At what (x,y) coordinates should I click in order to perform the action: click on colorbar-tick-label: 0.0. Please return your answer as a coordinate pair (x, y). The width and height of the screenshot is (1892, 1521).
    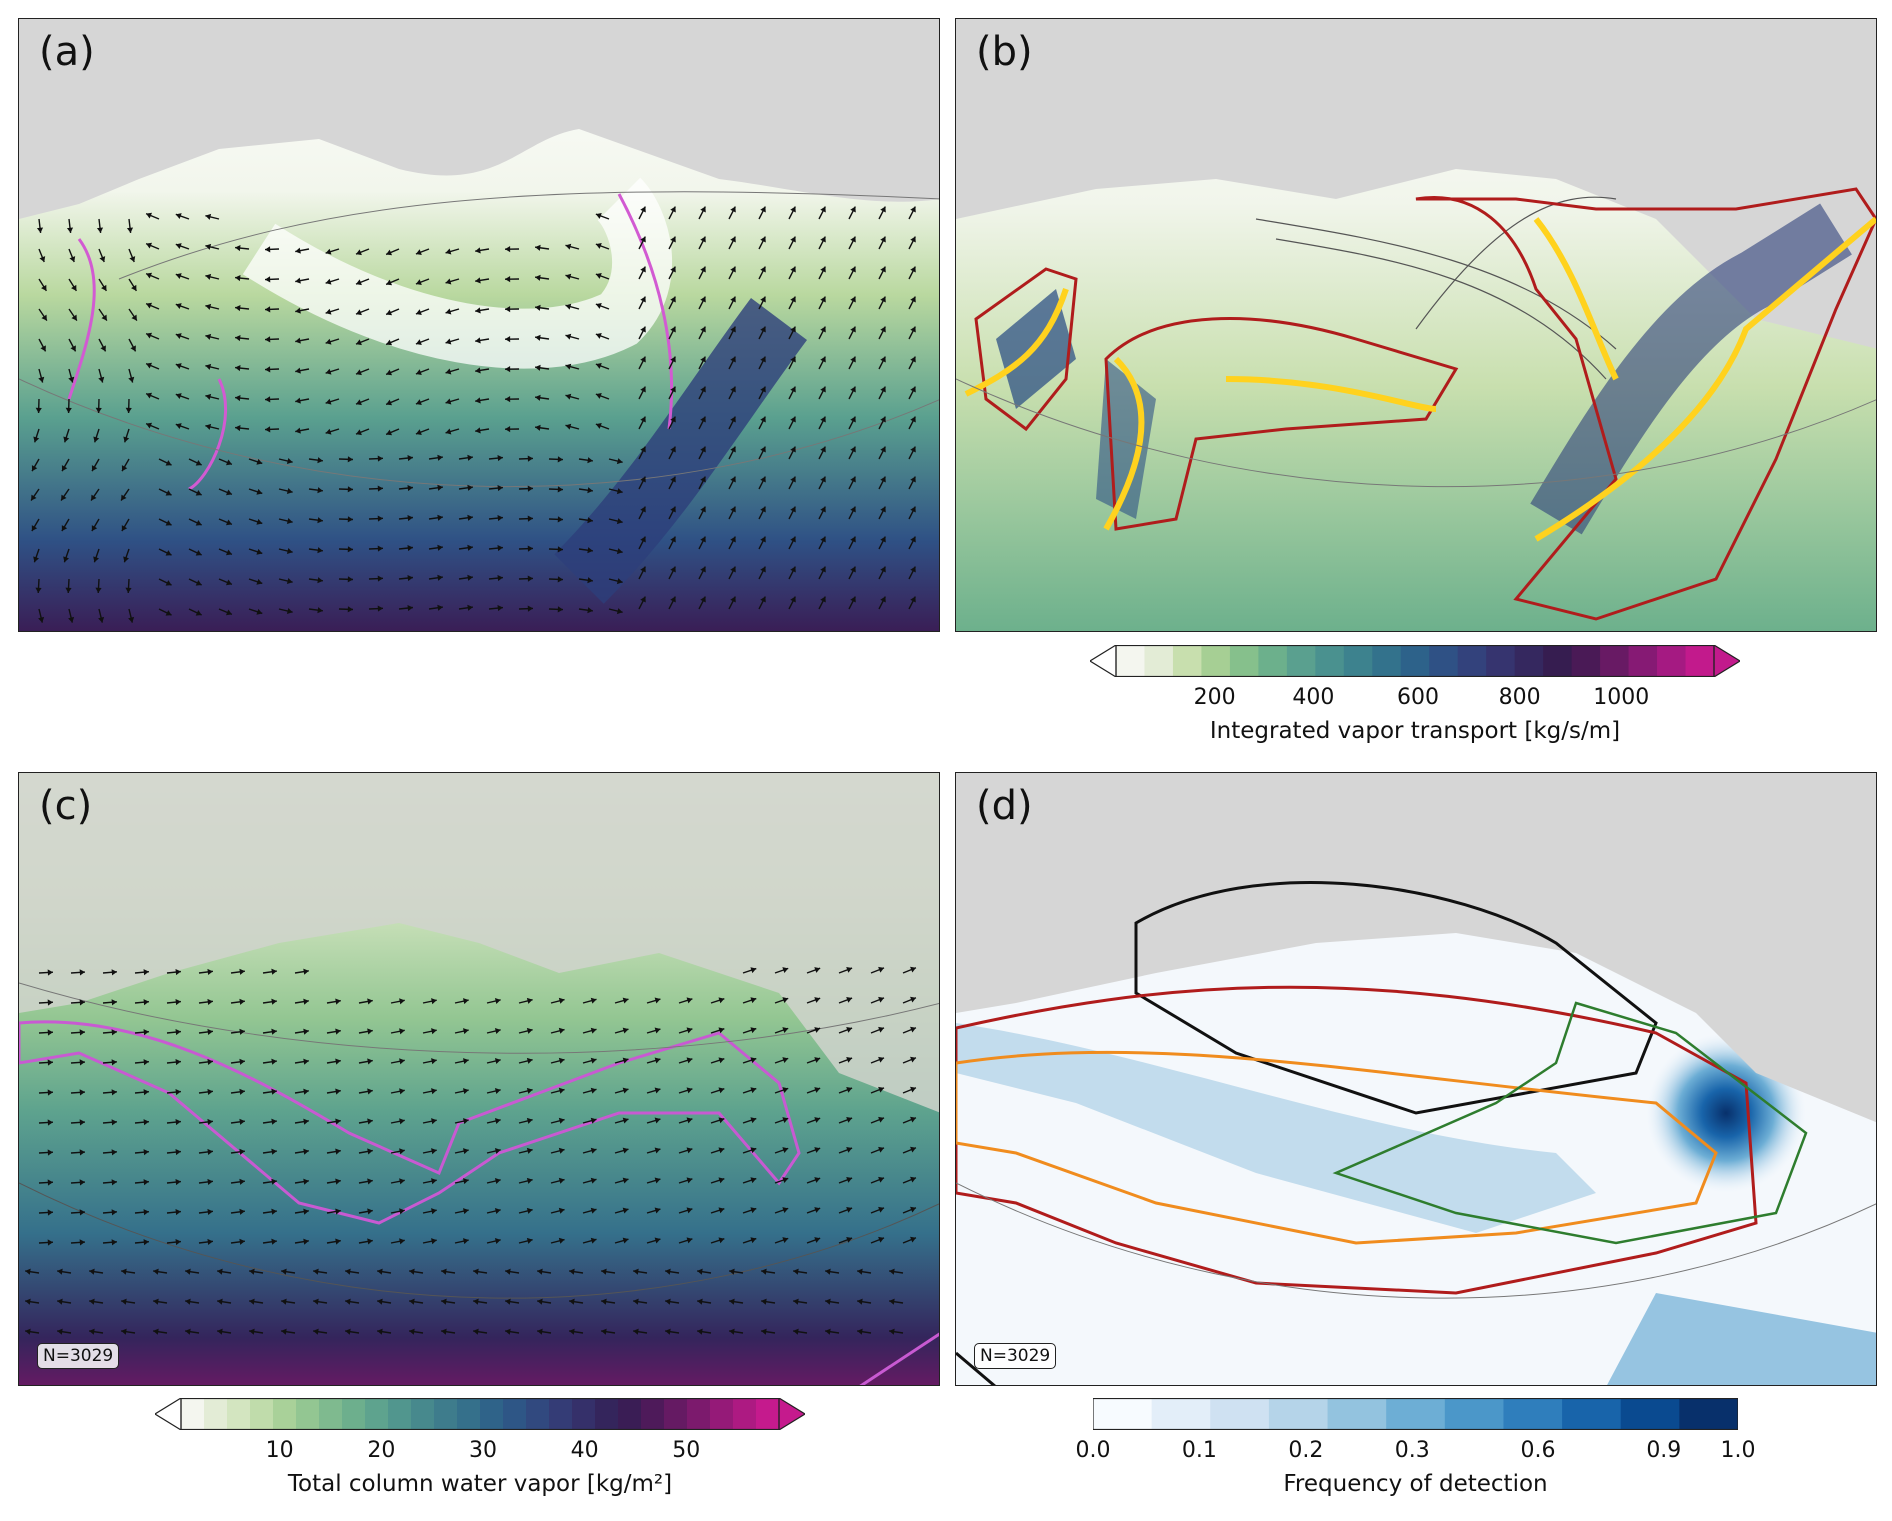
    Looking at the image, I should click on (1093, 1450).